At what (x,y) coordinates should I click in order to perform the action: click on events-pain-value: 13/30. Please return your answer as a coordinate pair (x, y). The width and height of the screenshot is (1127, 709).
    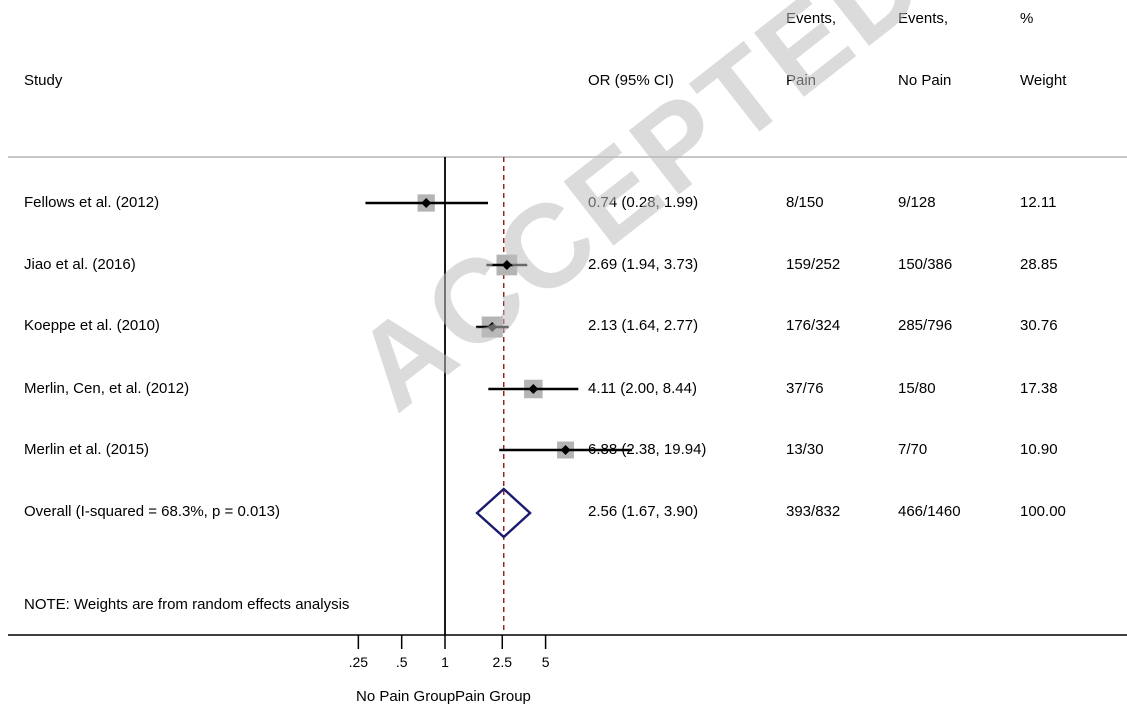
    Looking at the image, I should click on (805, 449).